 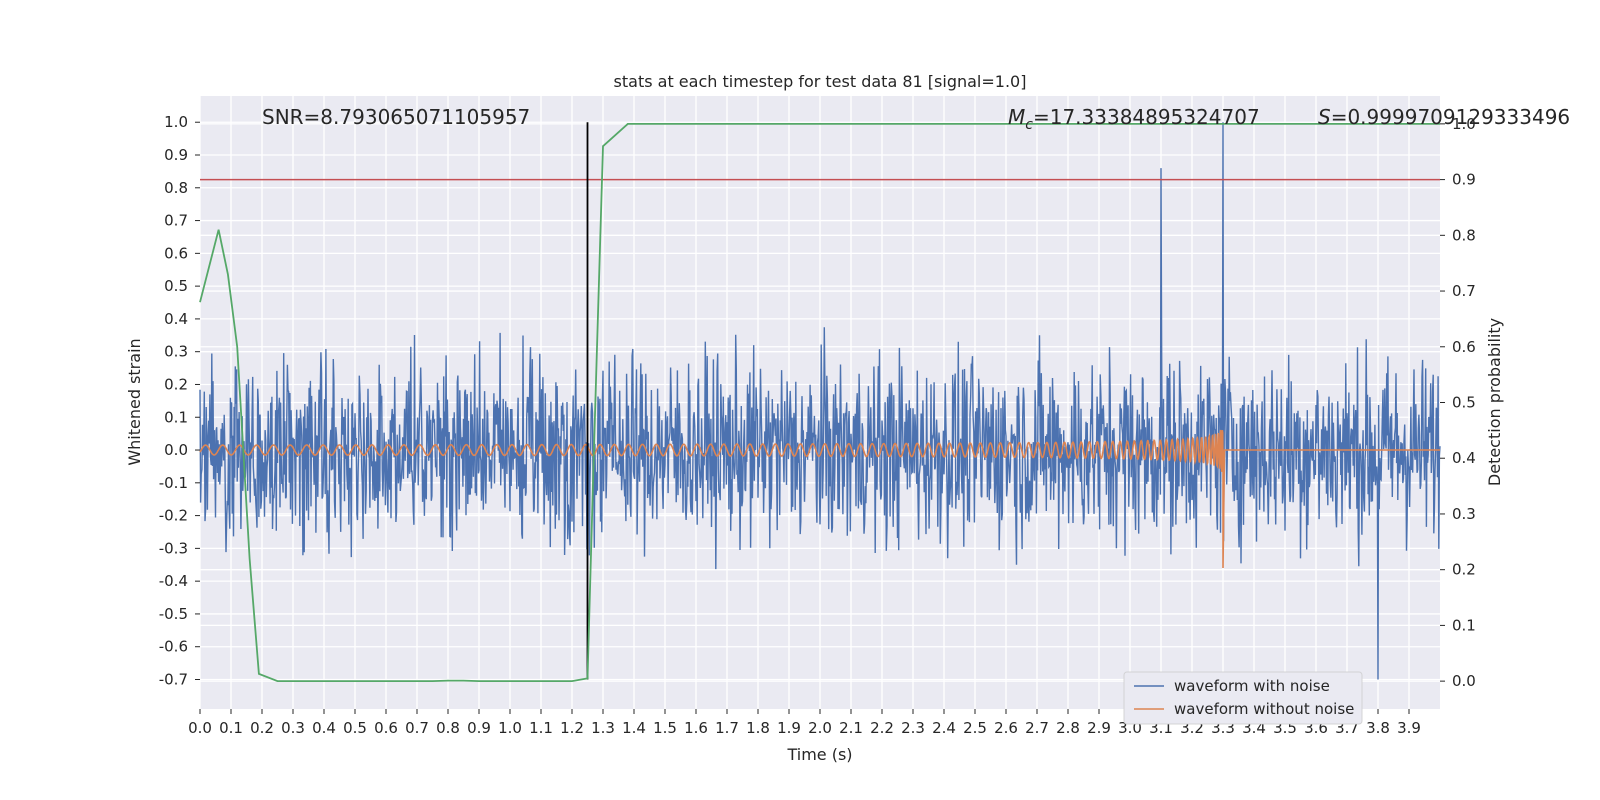 What do you see at coordinates (1006, 728) in the screenshot?
I see `x-tick-label: 2.6` at bounding box center [1006, 728].